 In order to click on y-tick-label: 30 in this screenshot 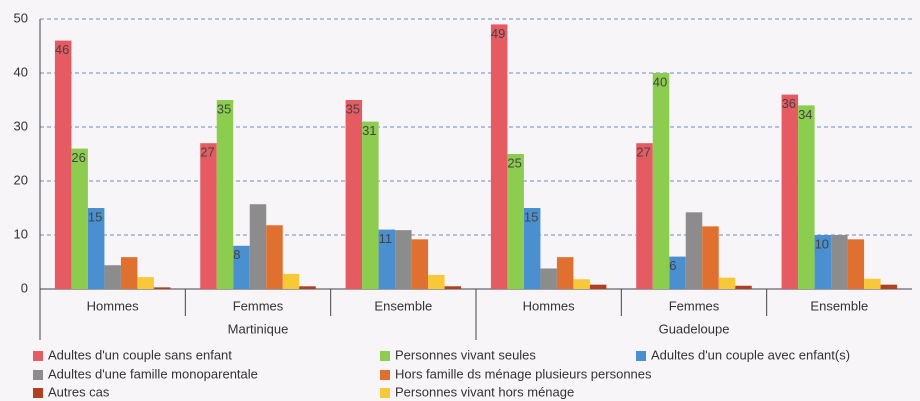, I will do `click(21, 125)`.